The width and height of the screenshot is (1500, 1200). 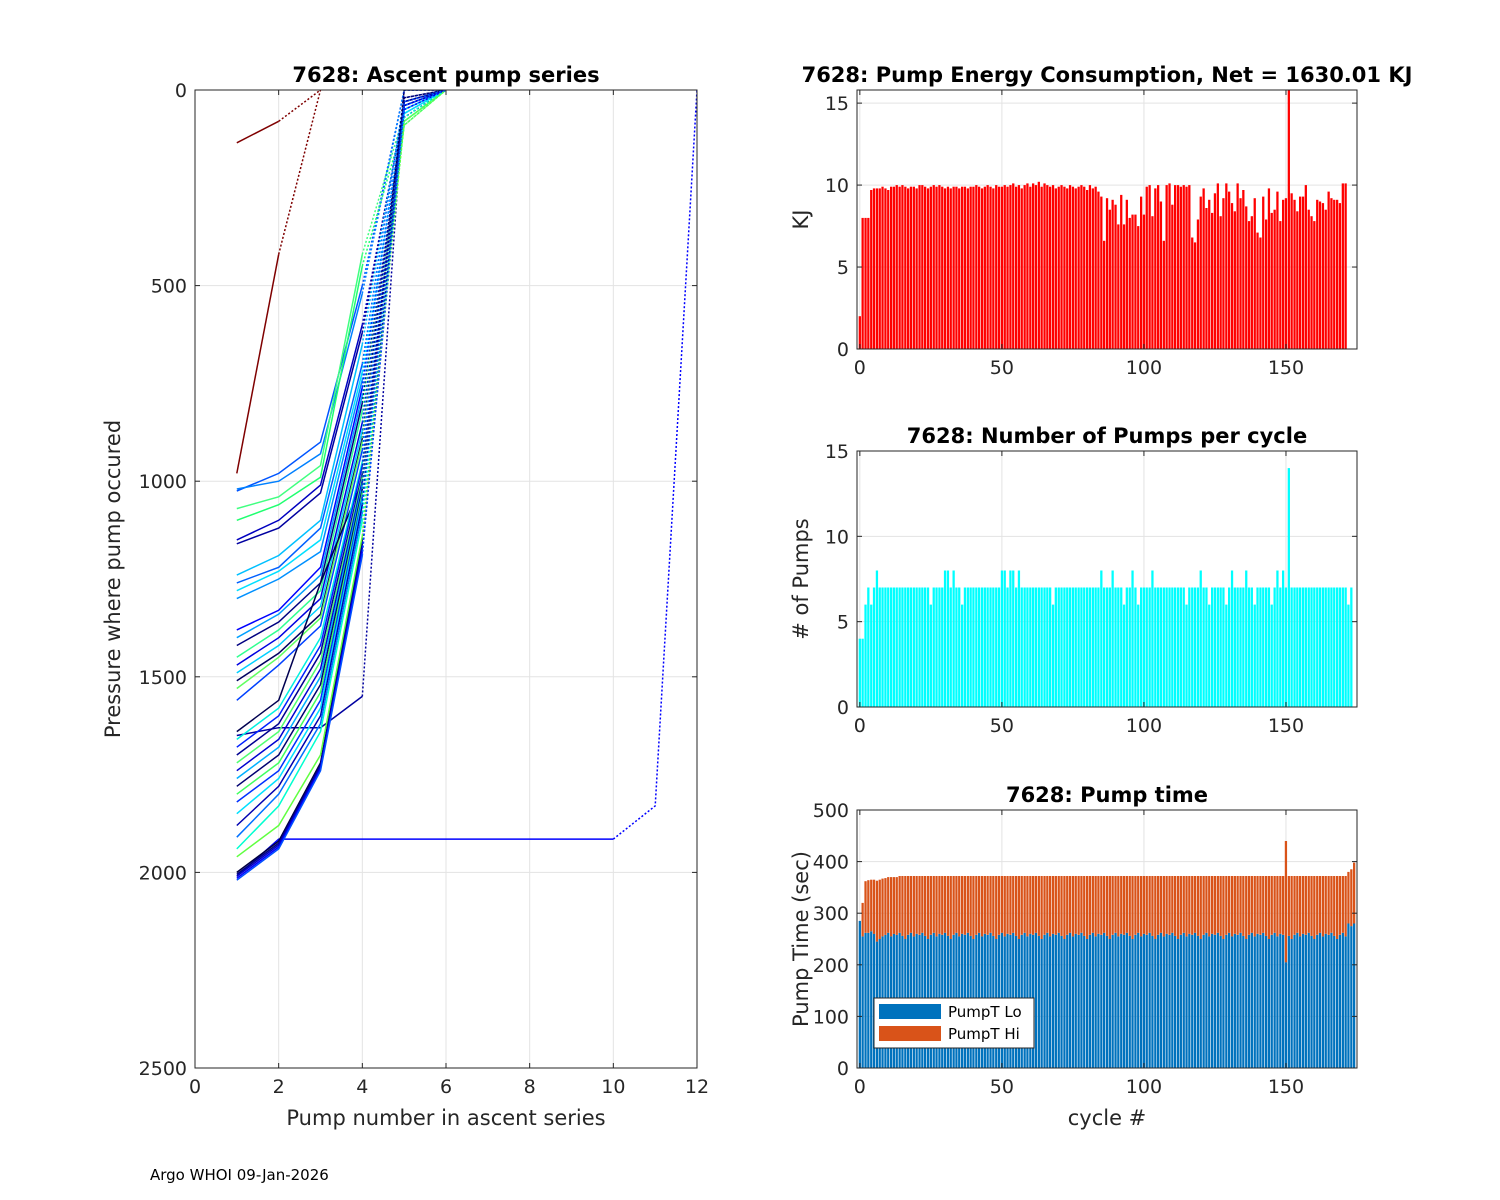 What do you see at coordinates (831, 914) in the screenshot?
I see `tick-label-y: 300` at bounding box center [831, 914].